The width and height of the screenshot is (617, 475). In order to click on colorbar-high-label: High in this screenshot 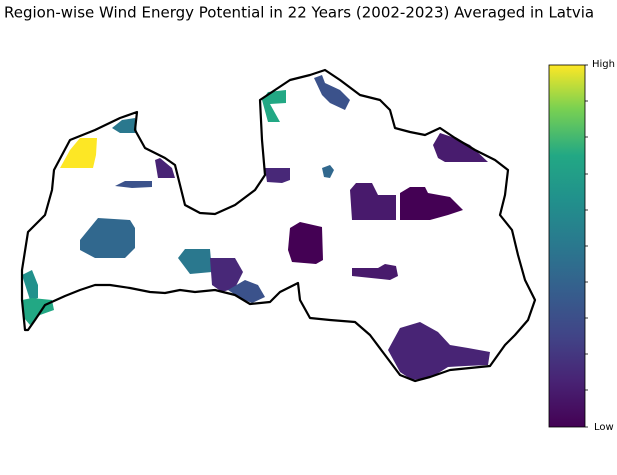, I will do `click(603, 64)`.